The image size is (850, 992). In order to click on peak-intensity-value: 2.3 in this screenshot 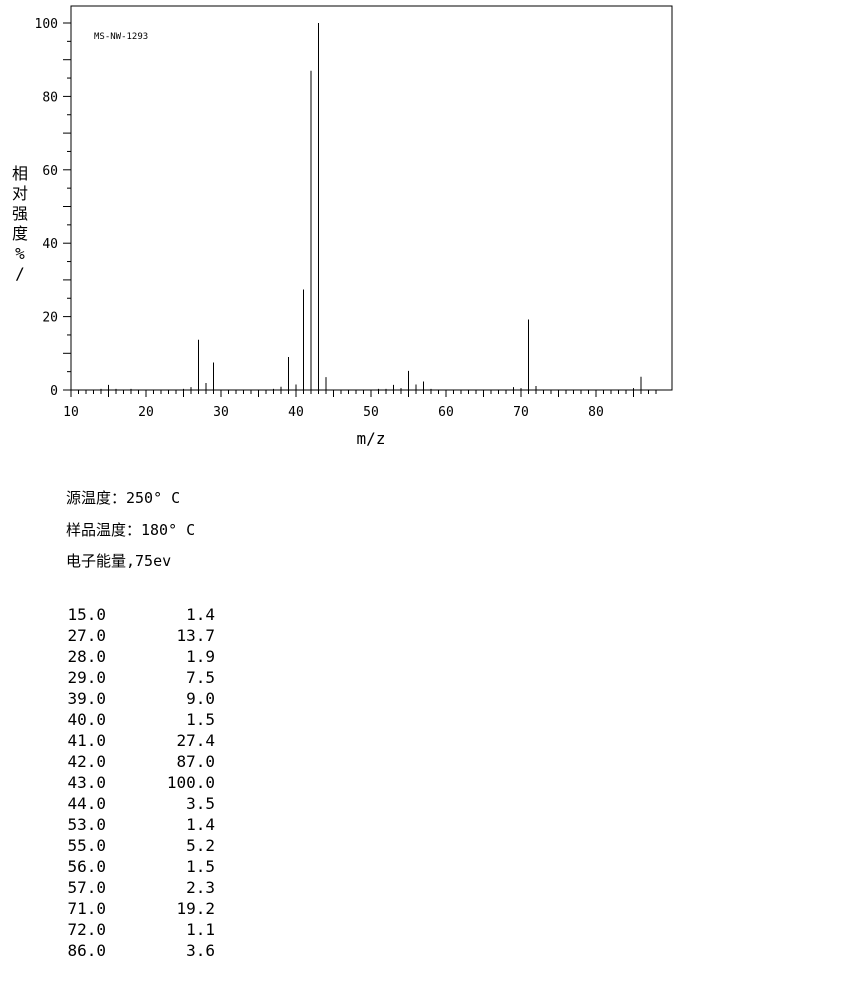, I will do `click(200, 887)`.